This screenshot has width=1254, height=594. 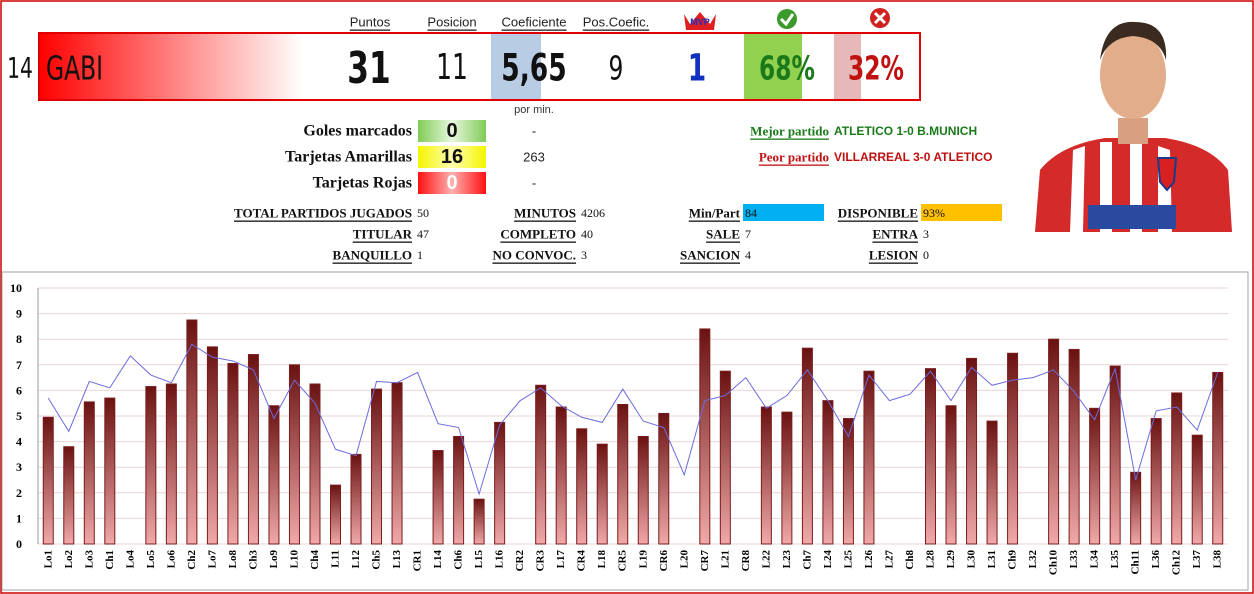 I want to click on x-tick-label: L25, so click(x=848, y=559).